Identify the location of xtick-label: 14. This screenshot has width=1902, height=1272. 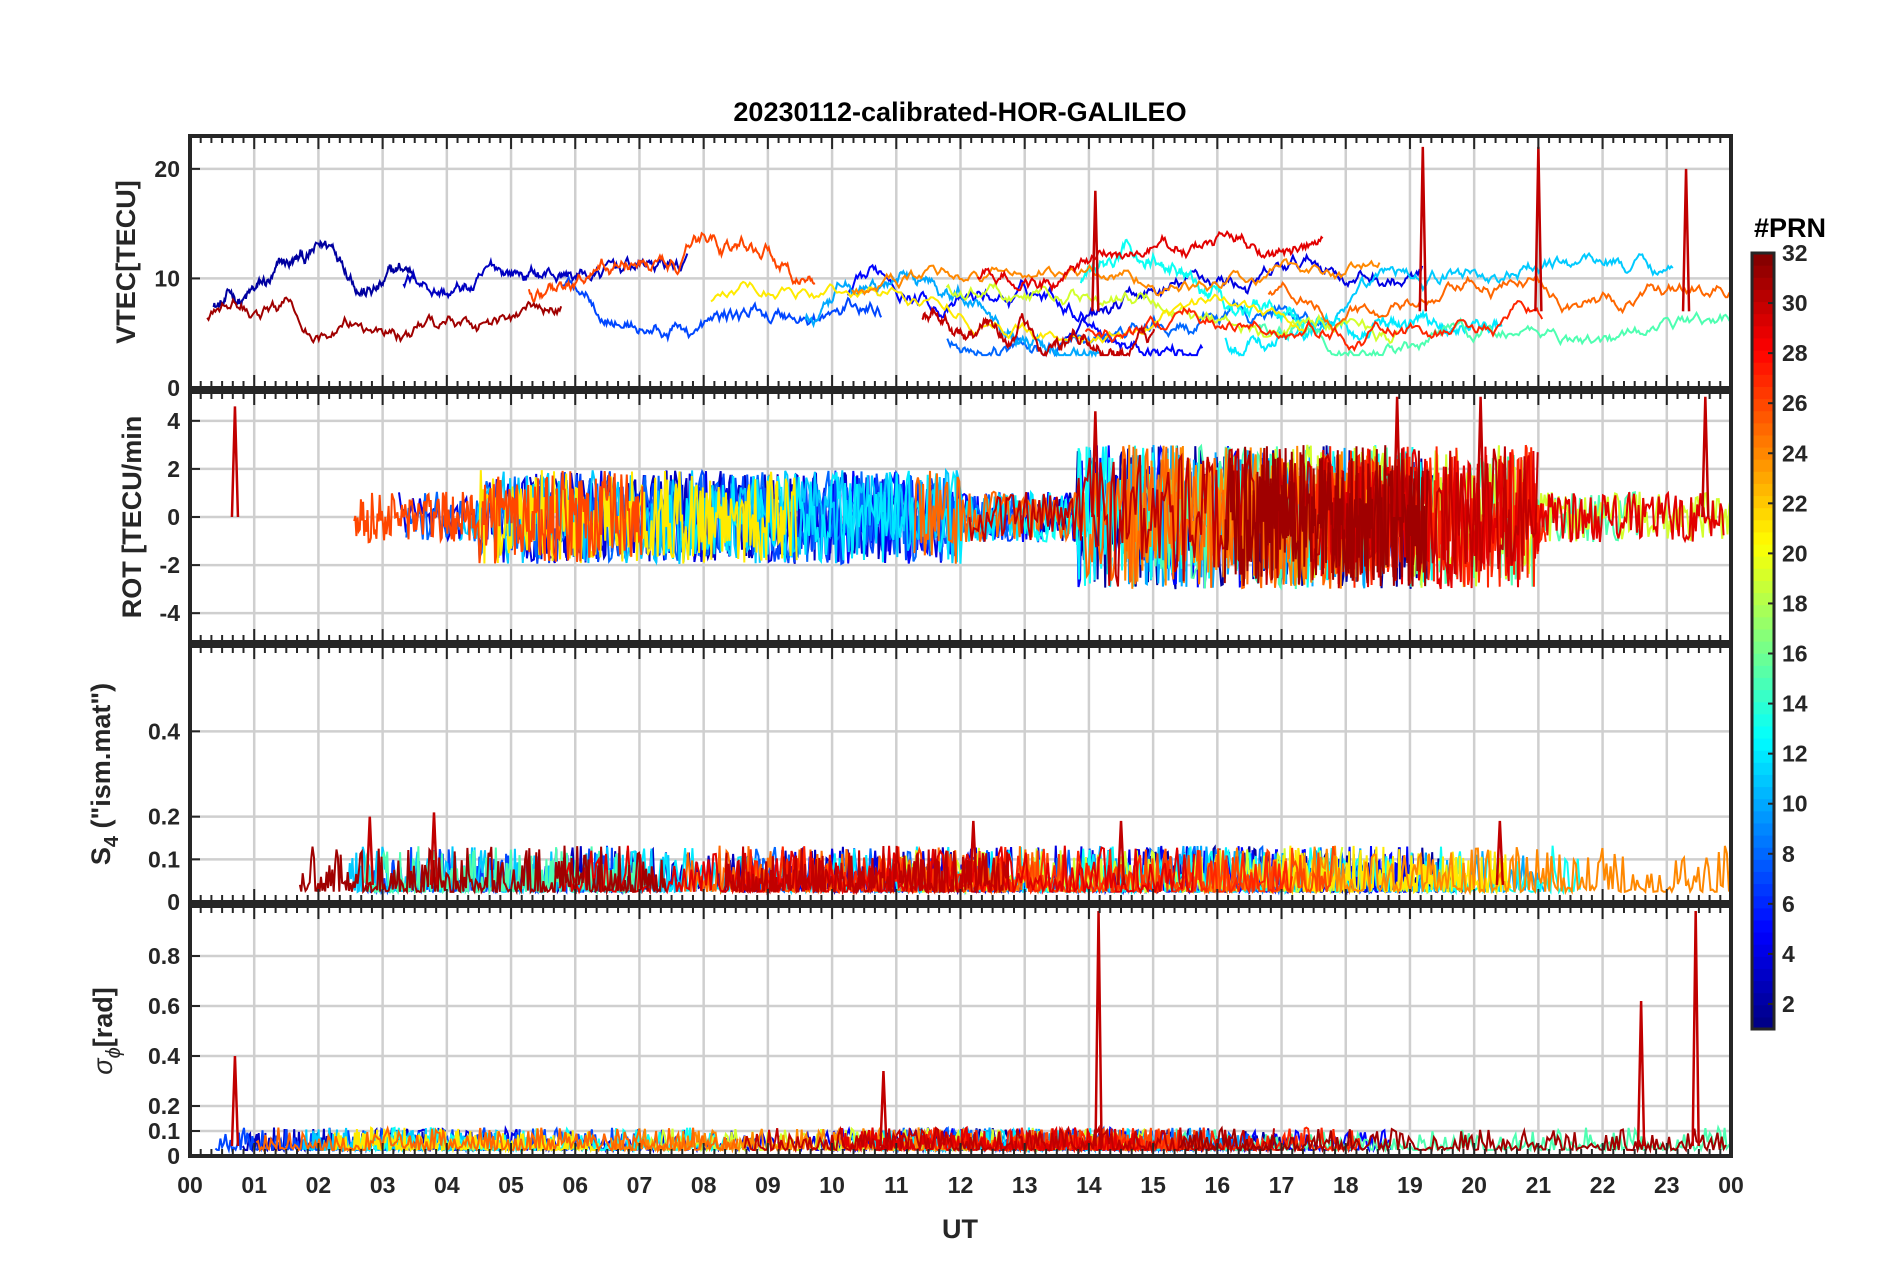
(1089, 1185).